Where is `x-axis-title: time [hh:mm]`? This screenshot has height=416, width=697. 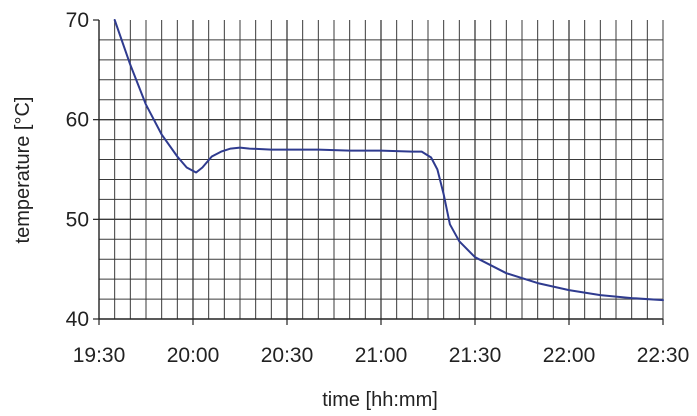 x-axis-title: time [hh:mm] is located at coordinates (380, 400).